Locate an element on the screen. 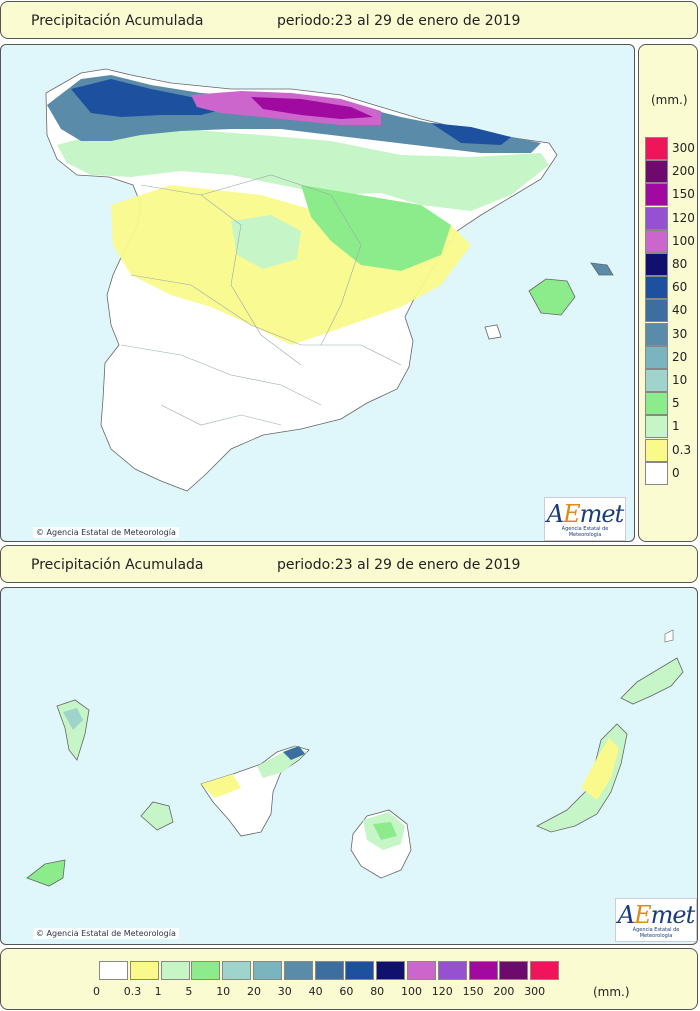 Image resolution: width=700 pixels, height=1011 pixels. province-boundaries is located at coordinates (261, 300).